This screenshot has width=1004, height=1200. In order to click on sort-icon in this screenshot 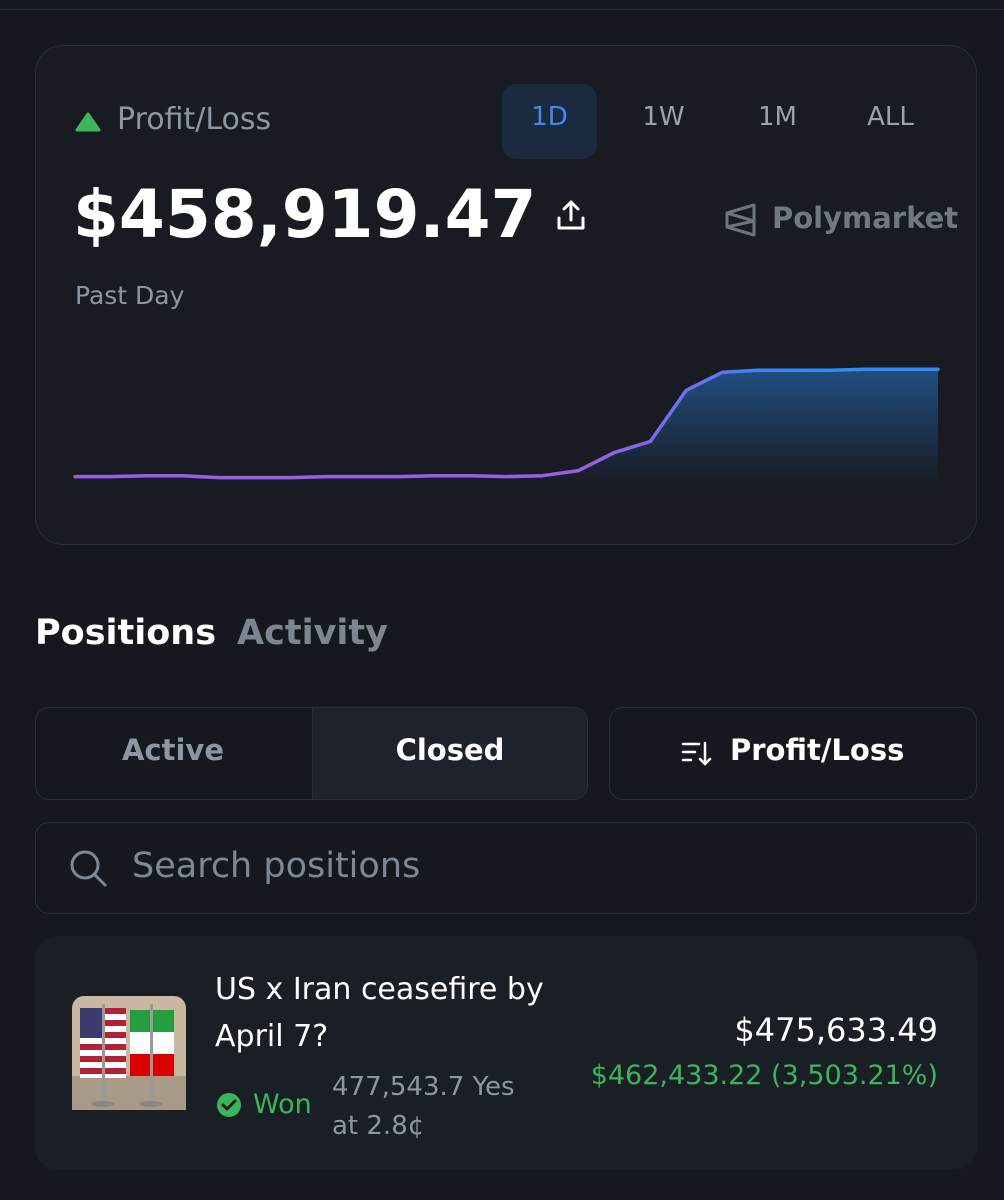, I will do `click(696, 753)`.